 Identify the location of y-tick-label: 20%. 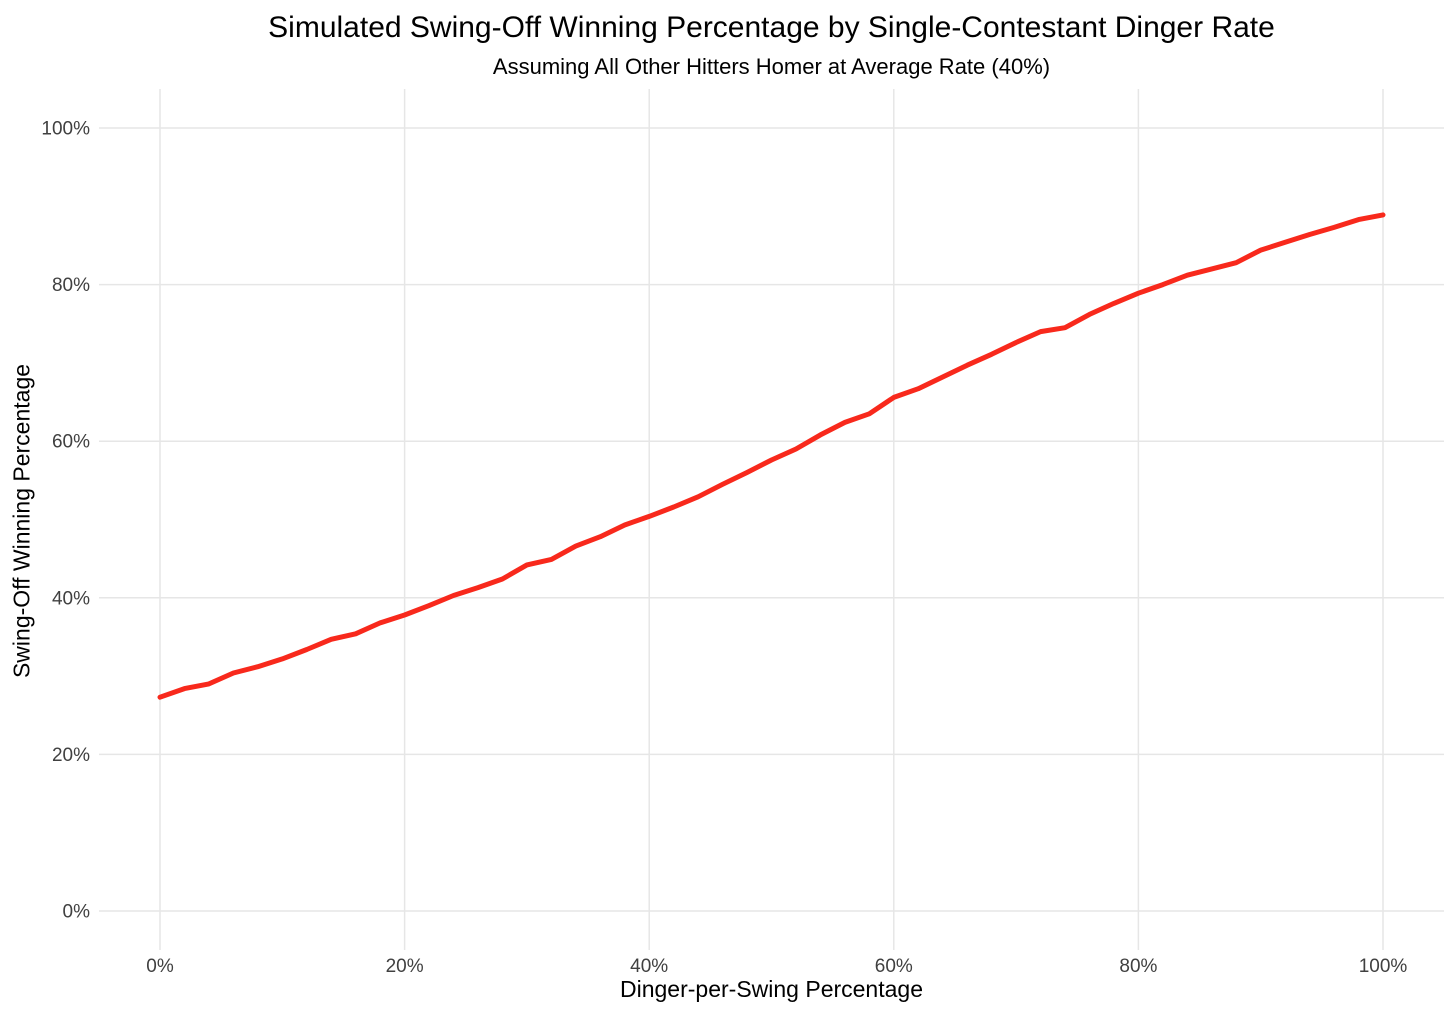
(71, 755).